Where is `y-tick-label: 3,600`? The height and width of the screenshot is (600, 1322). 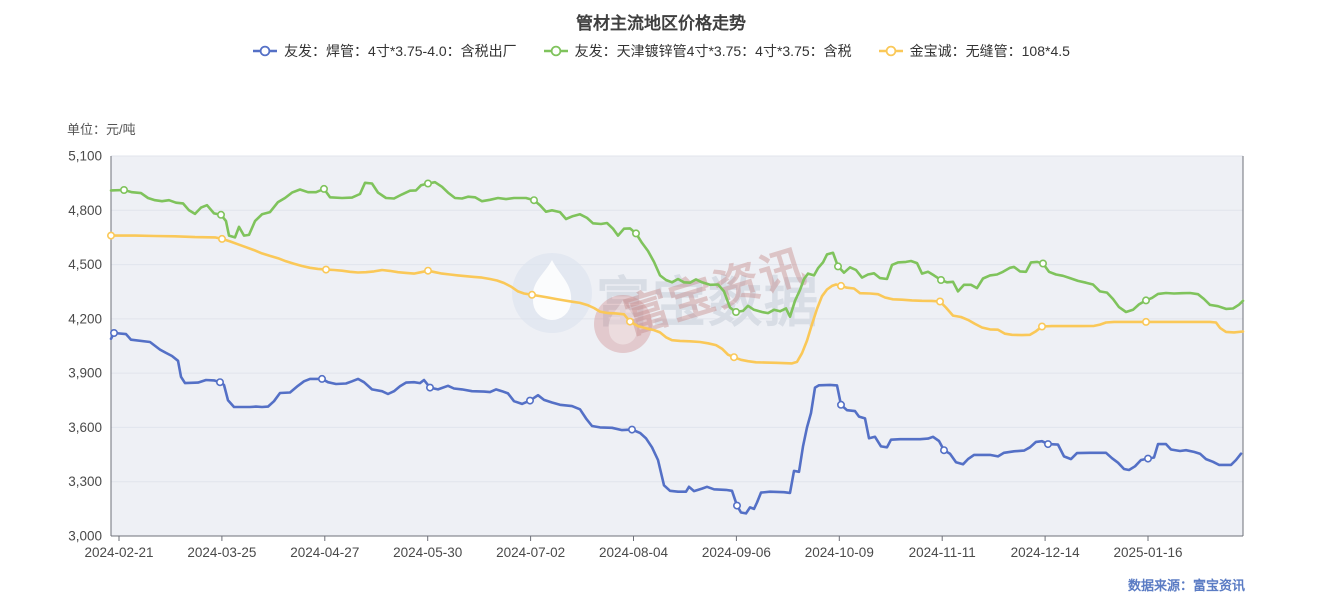 y-tick-label: 3,600 is located at coordinates (85, 427).